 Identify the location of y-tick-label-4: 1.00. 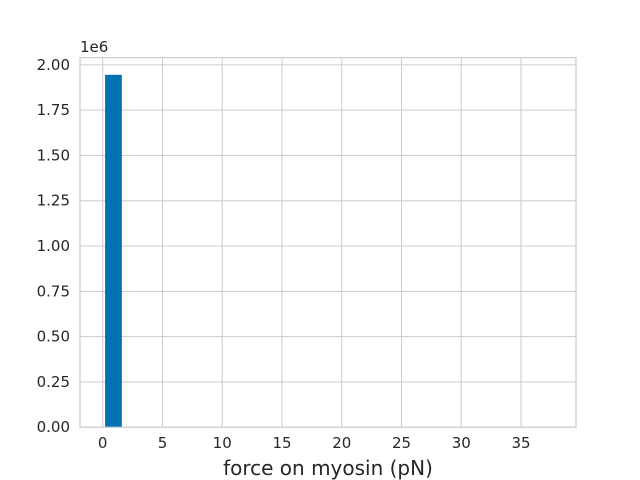
(53, 246).